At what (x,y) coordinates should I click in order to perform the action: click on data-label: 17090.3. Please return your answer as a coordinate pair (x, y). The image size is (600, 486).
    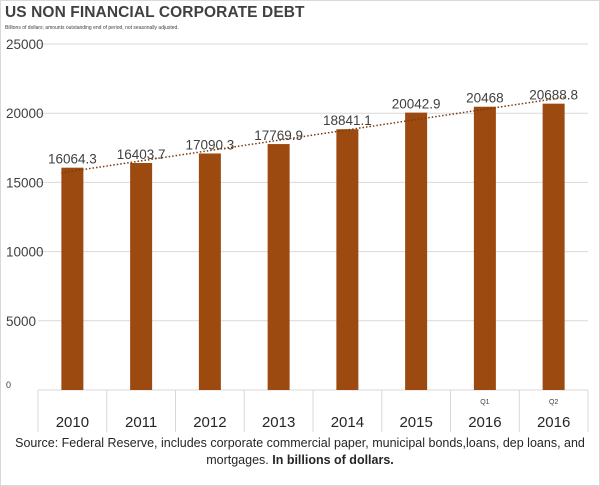
    Looking at the image, I should click on (209, 144).